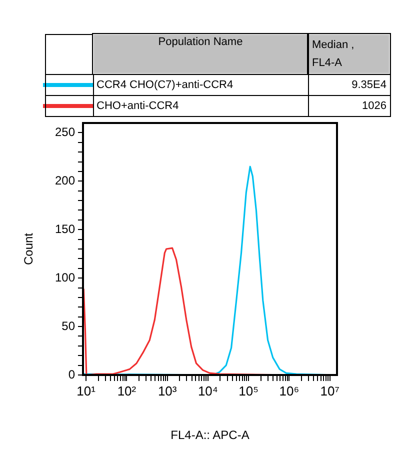  I want to click on text: 1026, so click(349, 106).